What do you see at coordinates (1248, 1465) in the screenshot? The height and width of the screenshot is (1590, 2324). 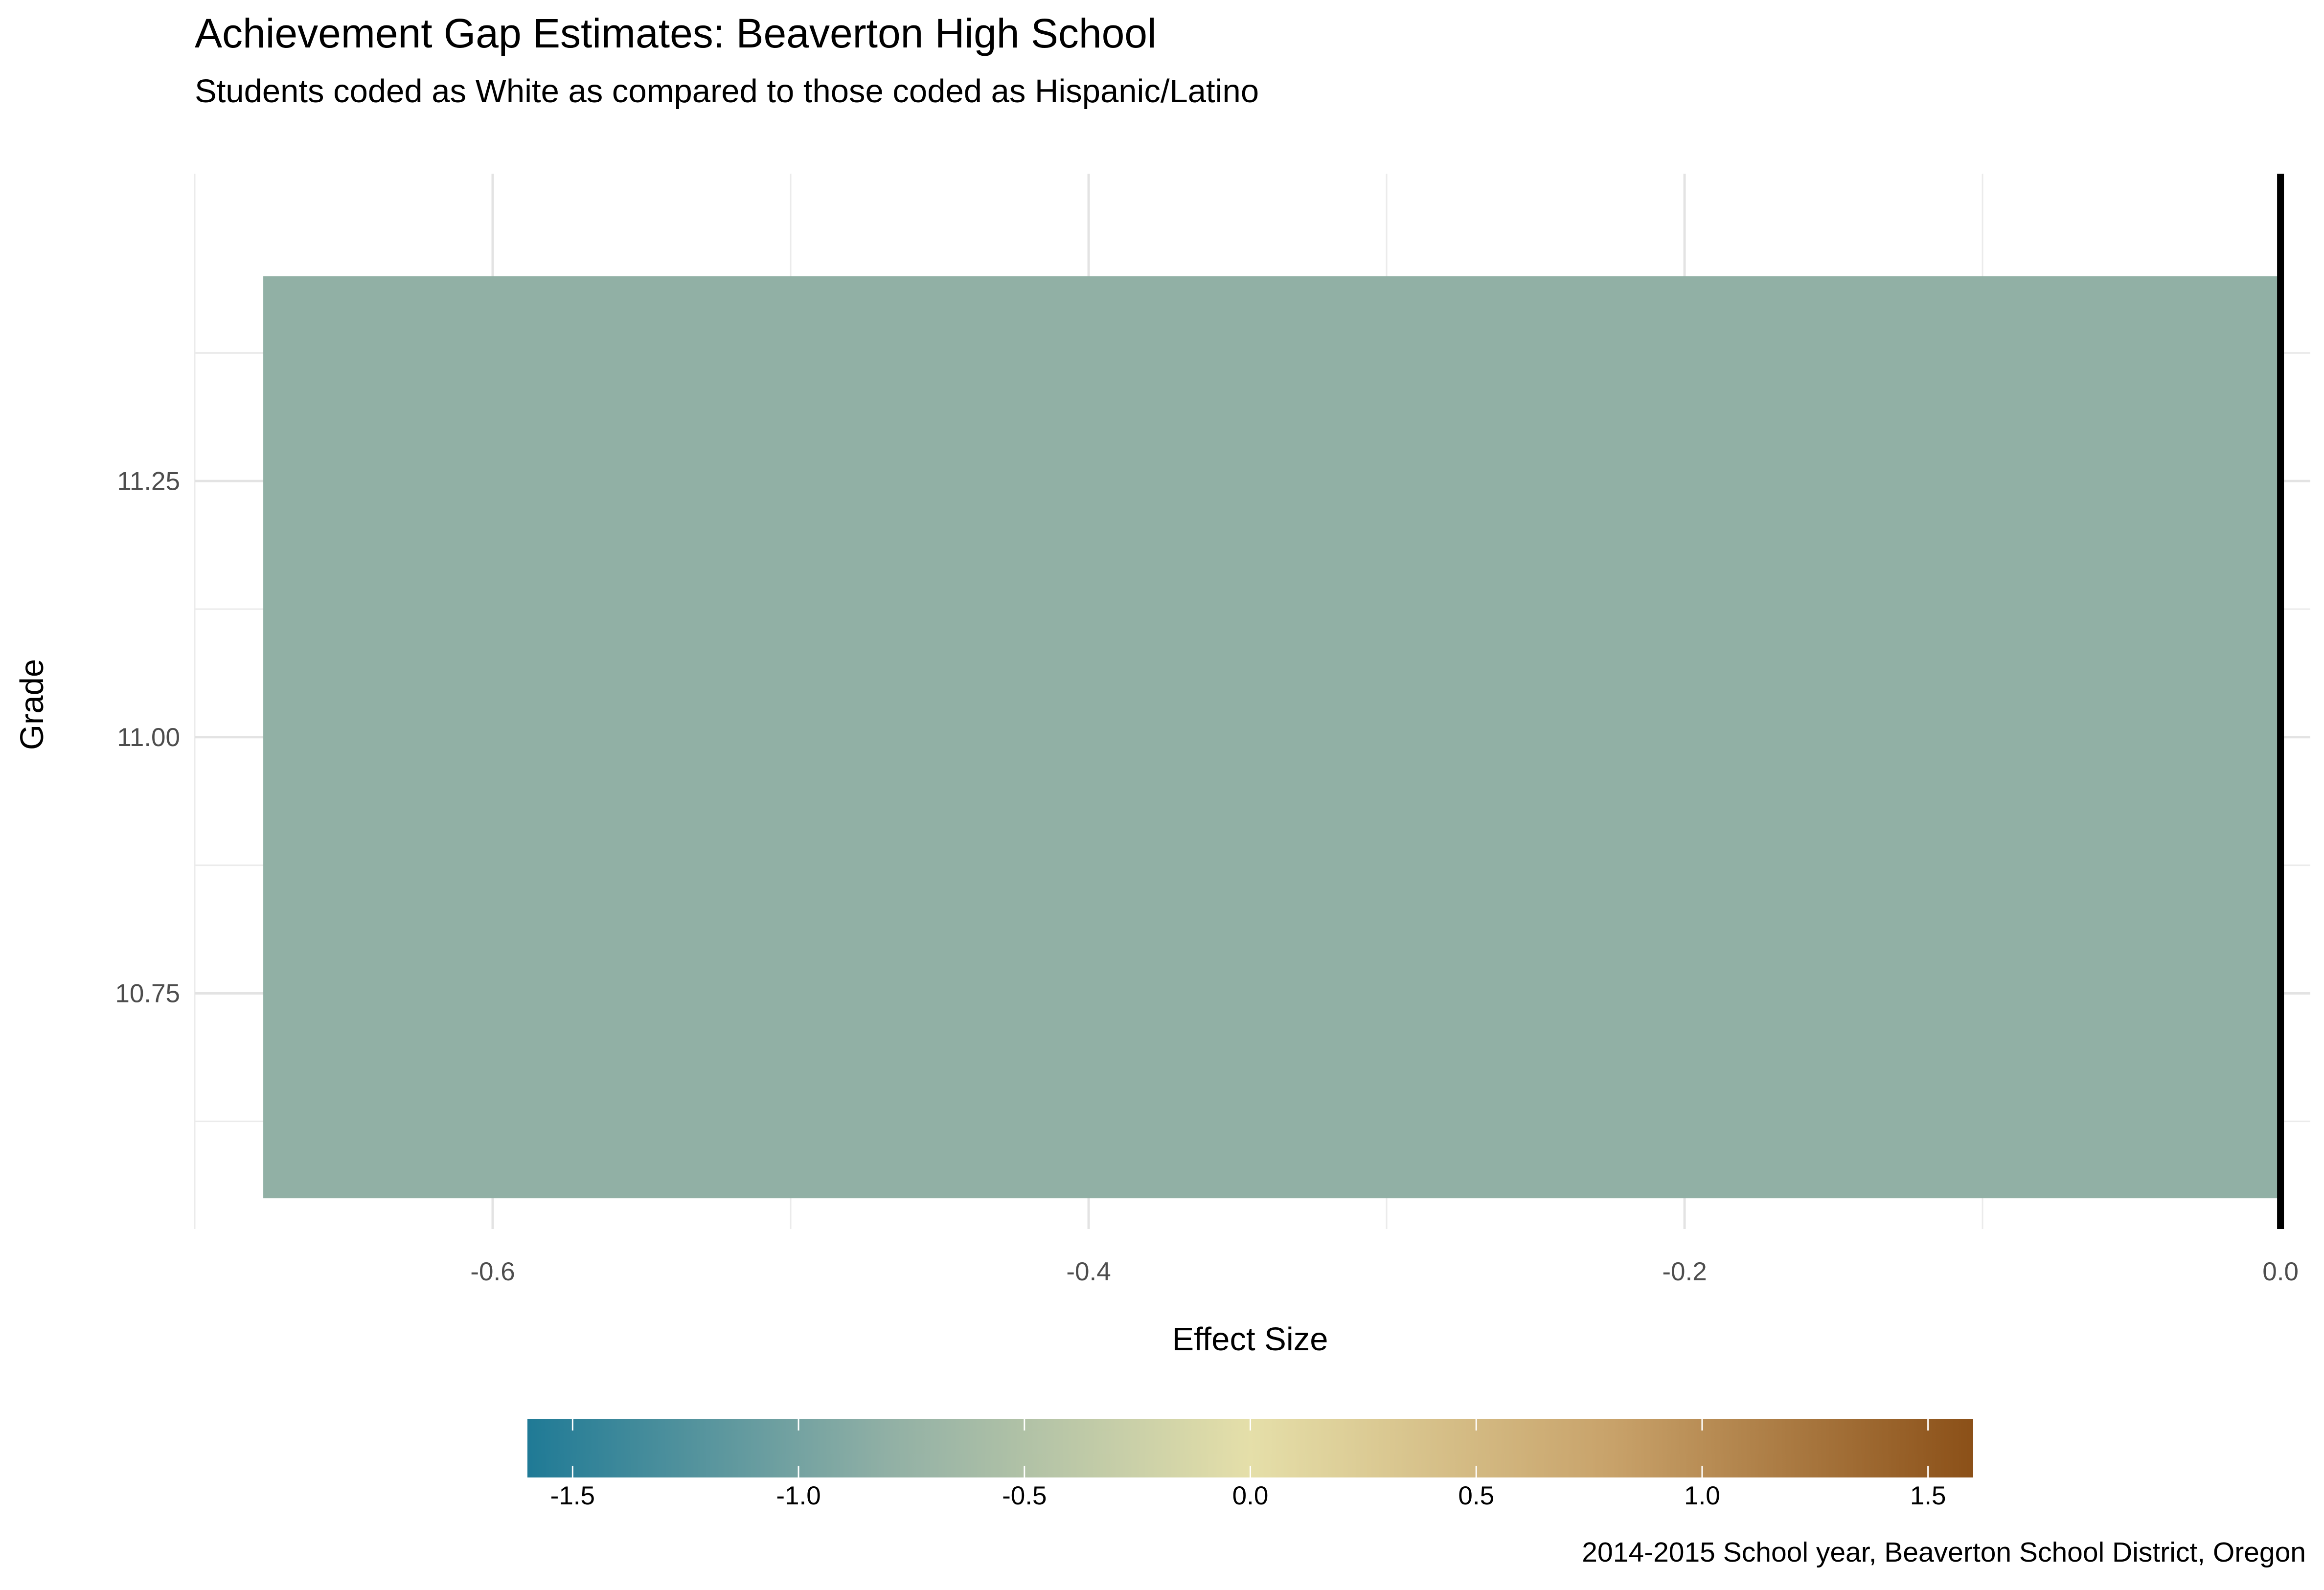 I see `legend-colorbar-ticks: -1.5 -1.0 -0.5 0.0 0.5 1.0 1.5` at bounding box center [1248, 1465].